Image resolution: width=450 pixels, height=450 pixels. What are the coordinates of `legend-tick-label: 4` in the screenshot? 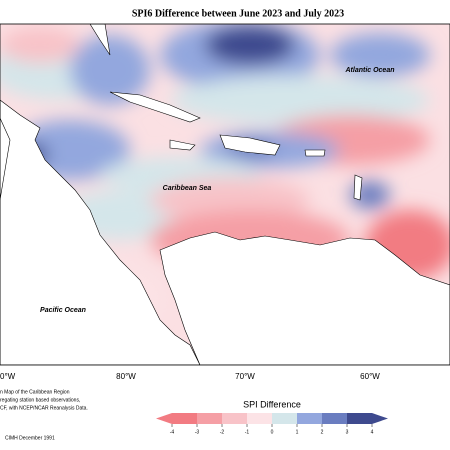 It's located at (372, 432).